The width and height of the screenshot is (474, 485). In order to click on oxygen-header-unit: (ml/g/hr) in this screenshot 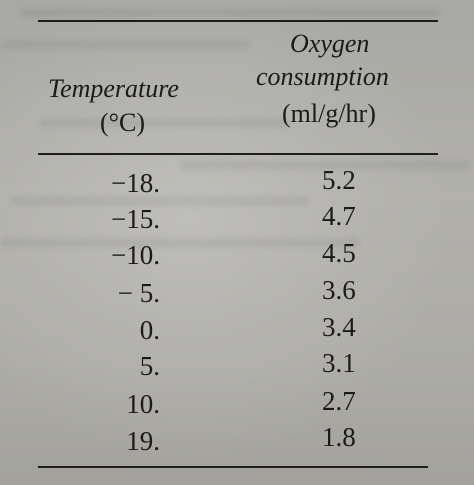, I will do `click(329, 113)`.